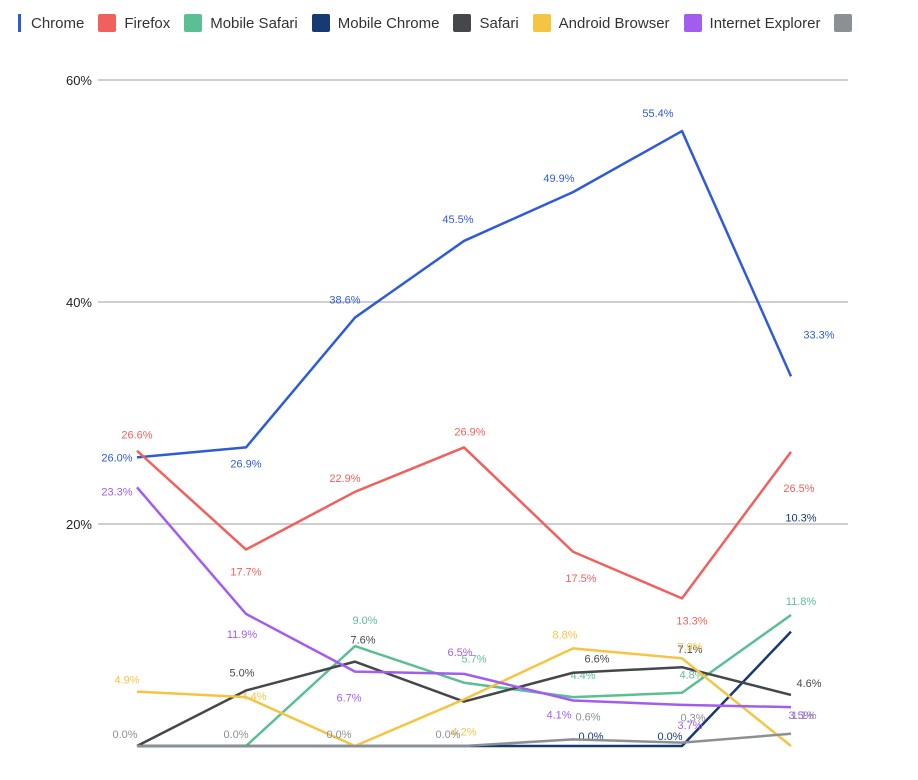  I want to click on legend-item: Mobile Safari, so click(241, 23).